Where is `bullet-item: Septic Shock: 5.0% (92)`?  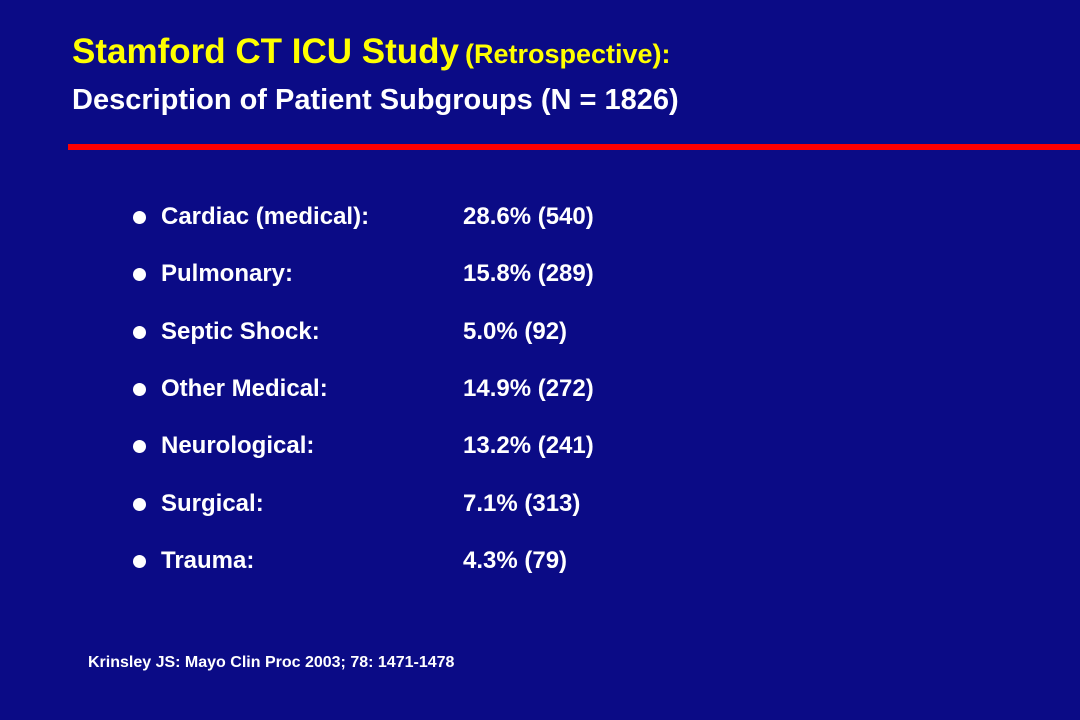 bullet-item: Septic Shock: 5.0% (92) is located at coordinates (400, 333).